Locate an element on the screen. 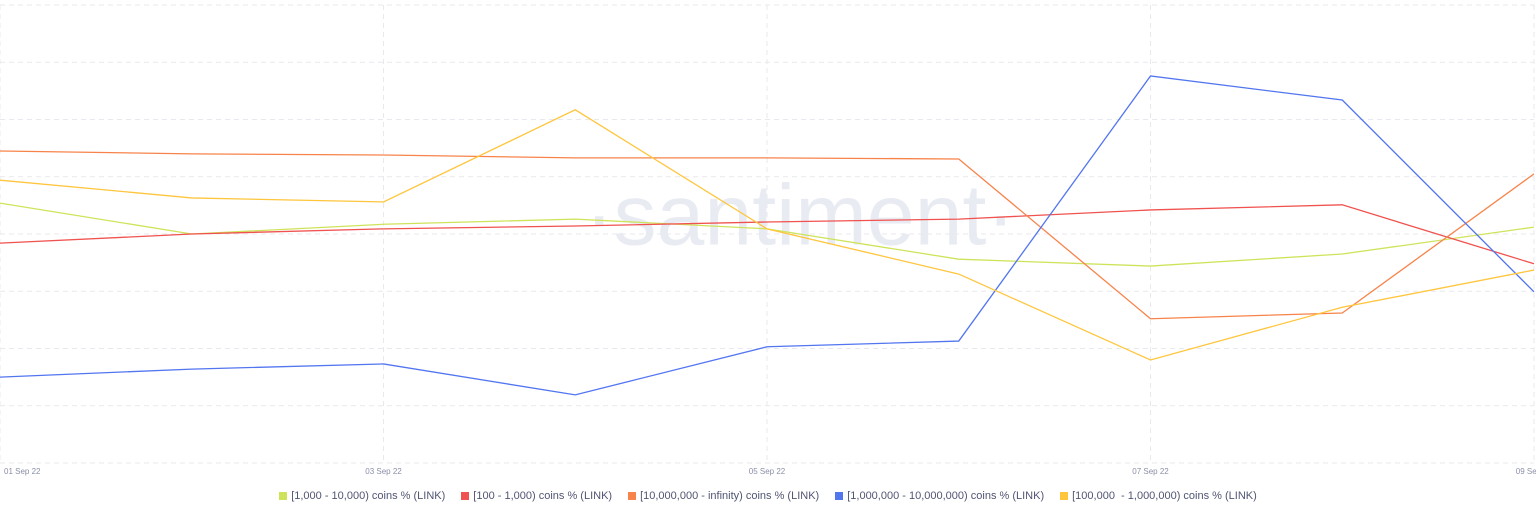 This screenshot has width=1536, height=520. legend-item: [1,000,000 - 10,000,000) coins % (LINK) is located at coordinates (939, 496).